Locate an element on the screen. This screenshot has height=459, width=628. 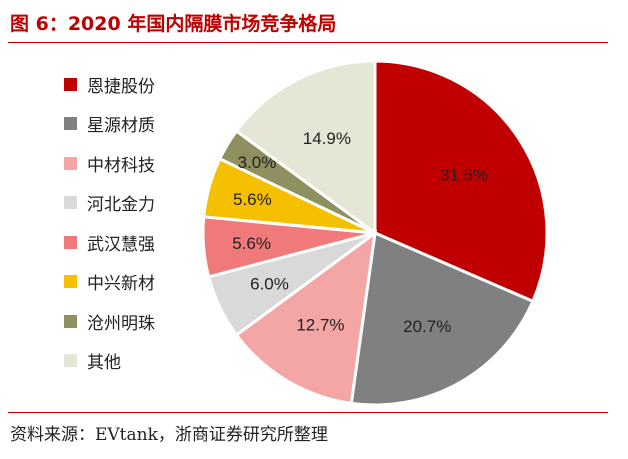
legend-label: 恩捷股份 is located at coordinates (121, 86).